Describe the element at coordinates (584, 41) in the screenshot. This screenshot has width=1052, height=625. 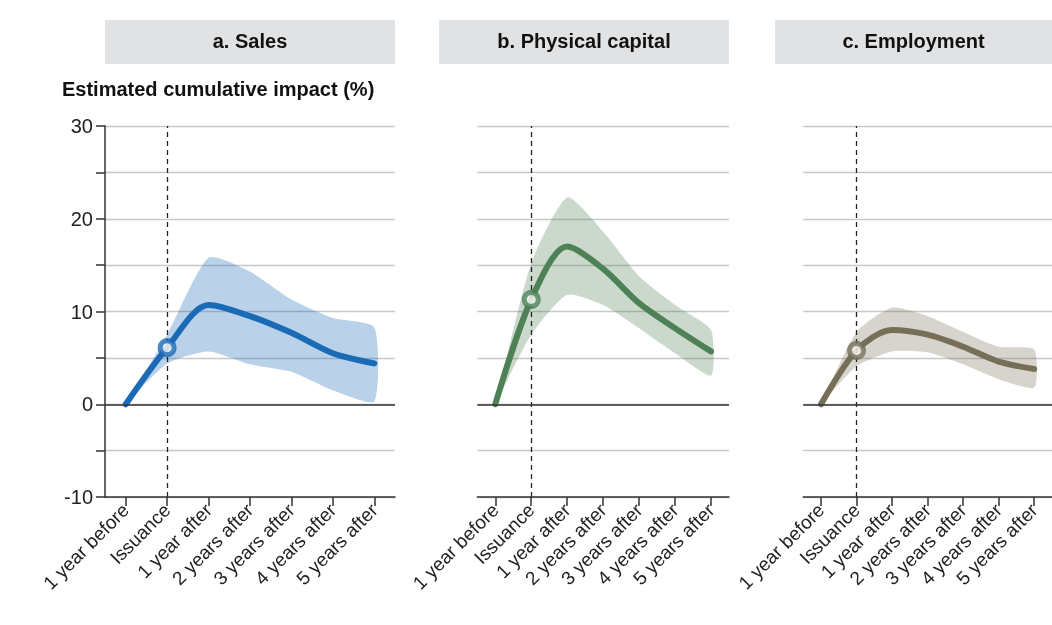
I see `chart-title: b. Physical capital` at that location.